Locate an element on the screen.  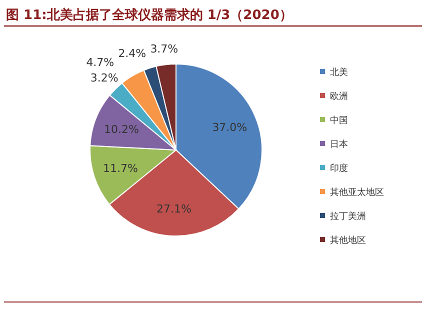
legend-label: 其他地区 is located at coordinates (348, 240).